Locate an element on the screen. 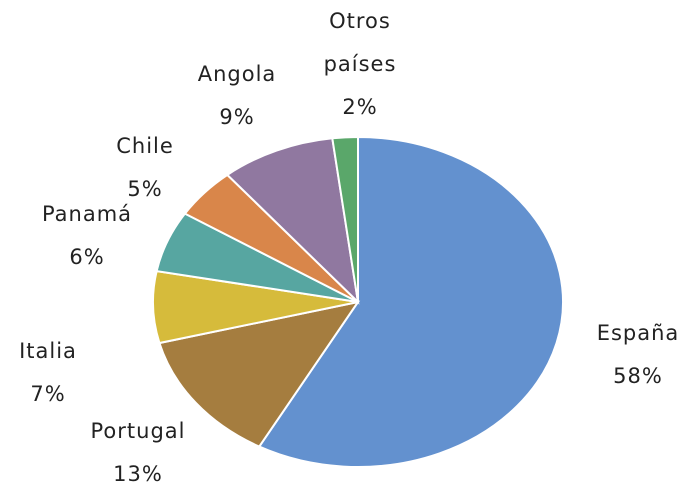 The image size is (696, 489). value-label: 6% is located at coordinates (87, 257).